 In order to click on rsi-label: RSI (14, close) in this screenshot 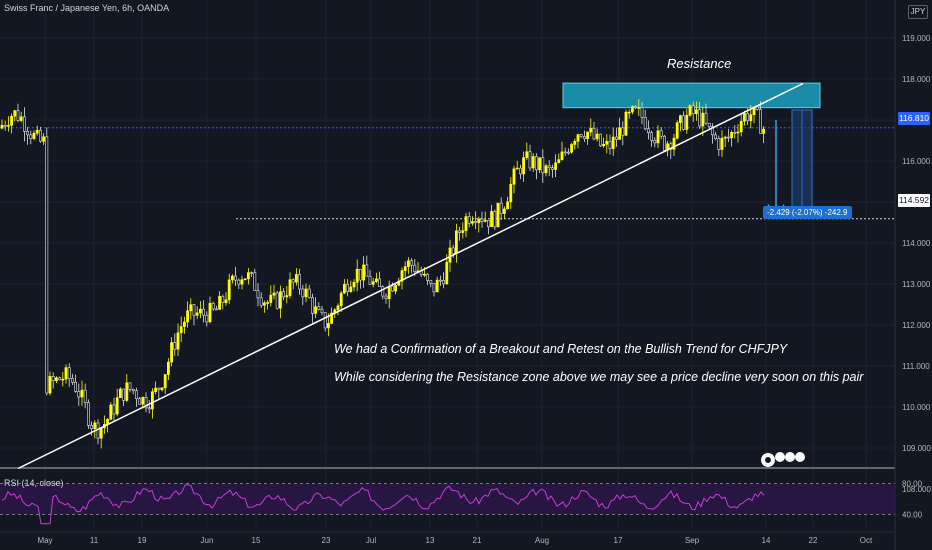, I will do `click(34, 483)`.